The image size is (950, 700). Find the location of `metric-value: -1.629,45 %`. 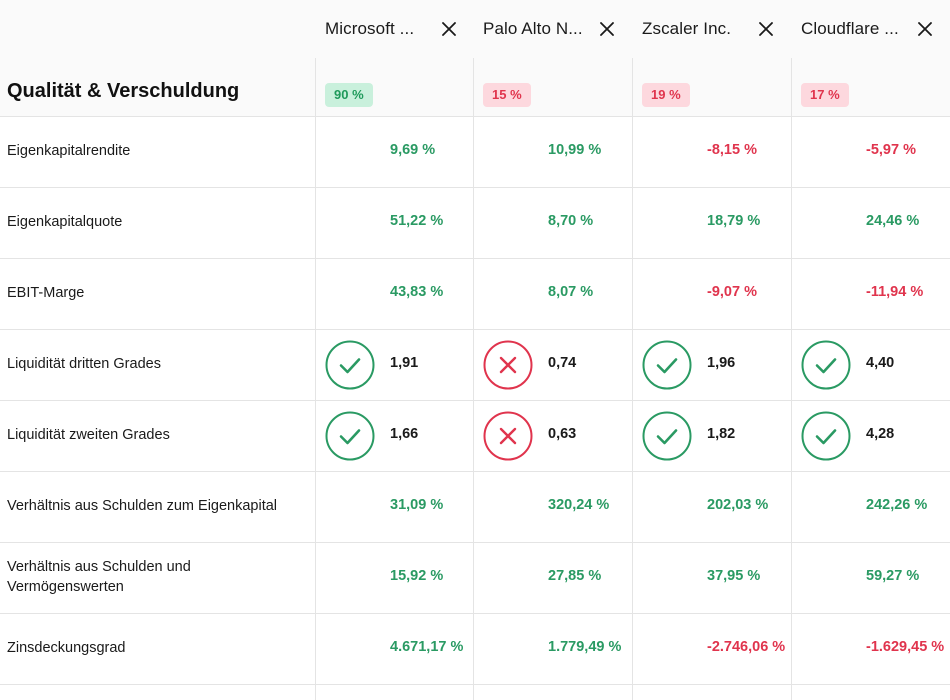

metric-value: -1.629,45 % is located at coordinates (905, 647).